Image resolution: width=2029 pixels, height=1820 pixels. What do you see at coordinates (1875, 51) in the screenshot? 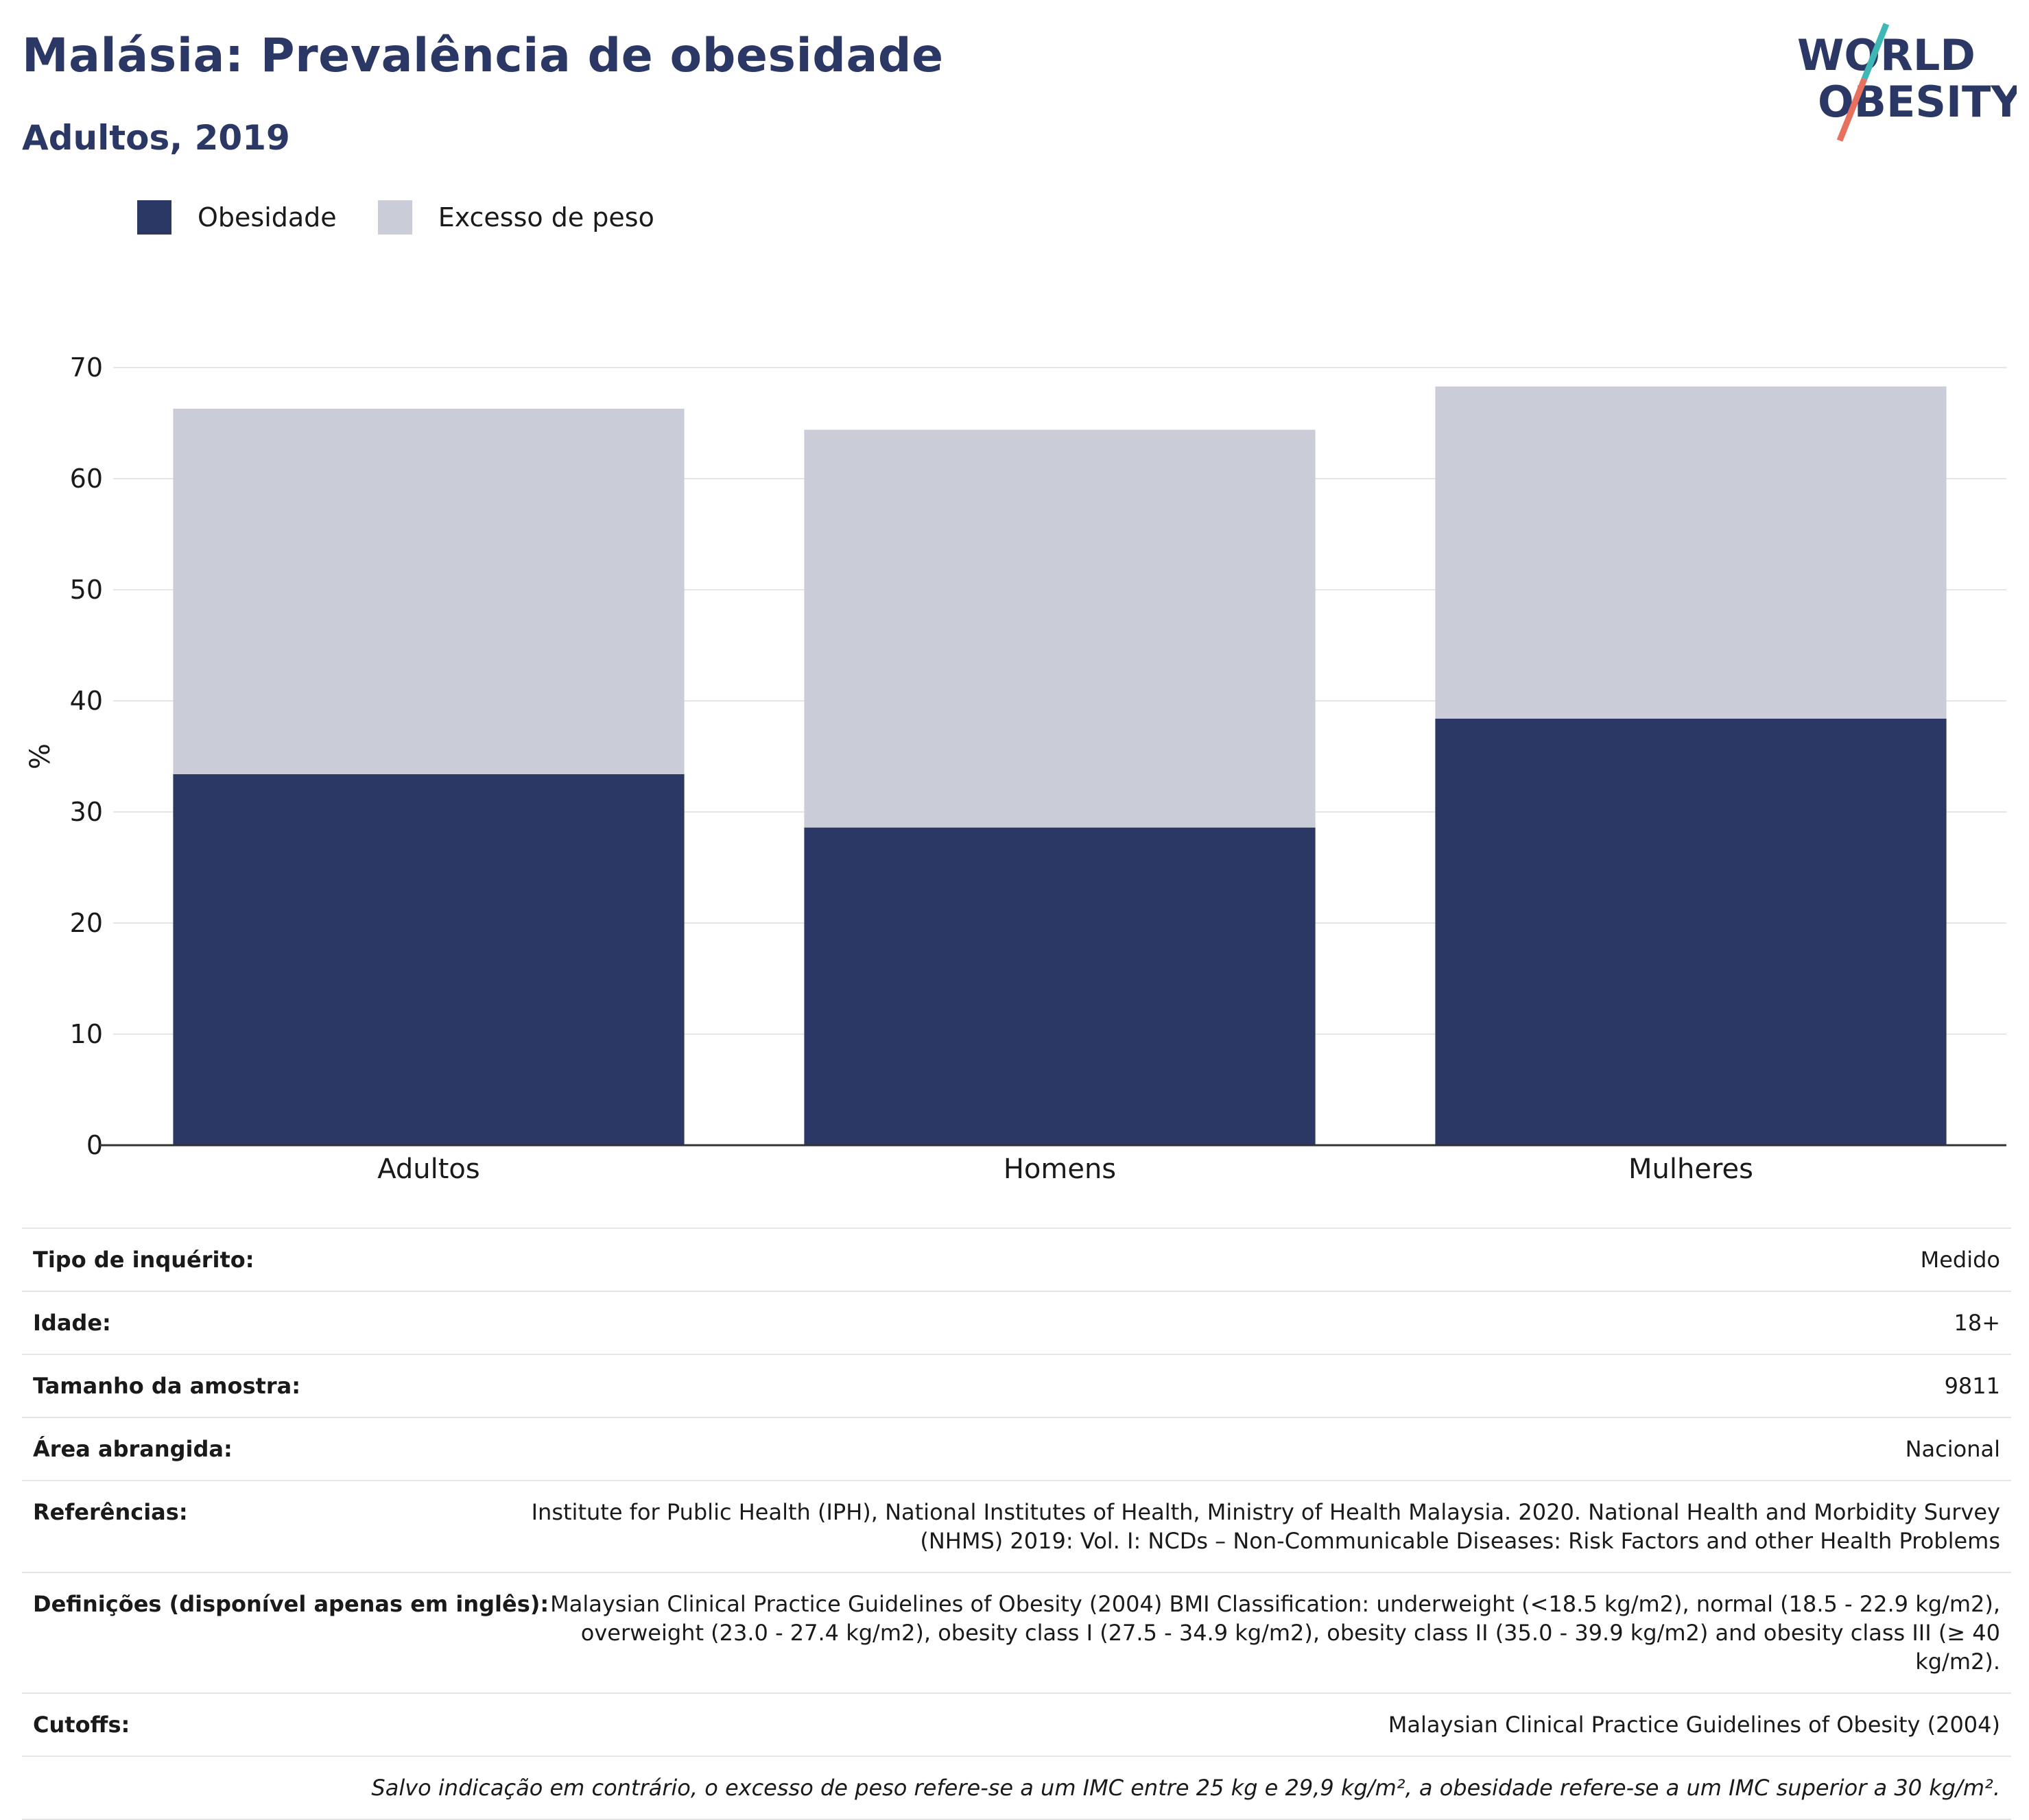
I see `logo-slash-teal` at bounding box center [1875, 51].